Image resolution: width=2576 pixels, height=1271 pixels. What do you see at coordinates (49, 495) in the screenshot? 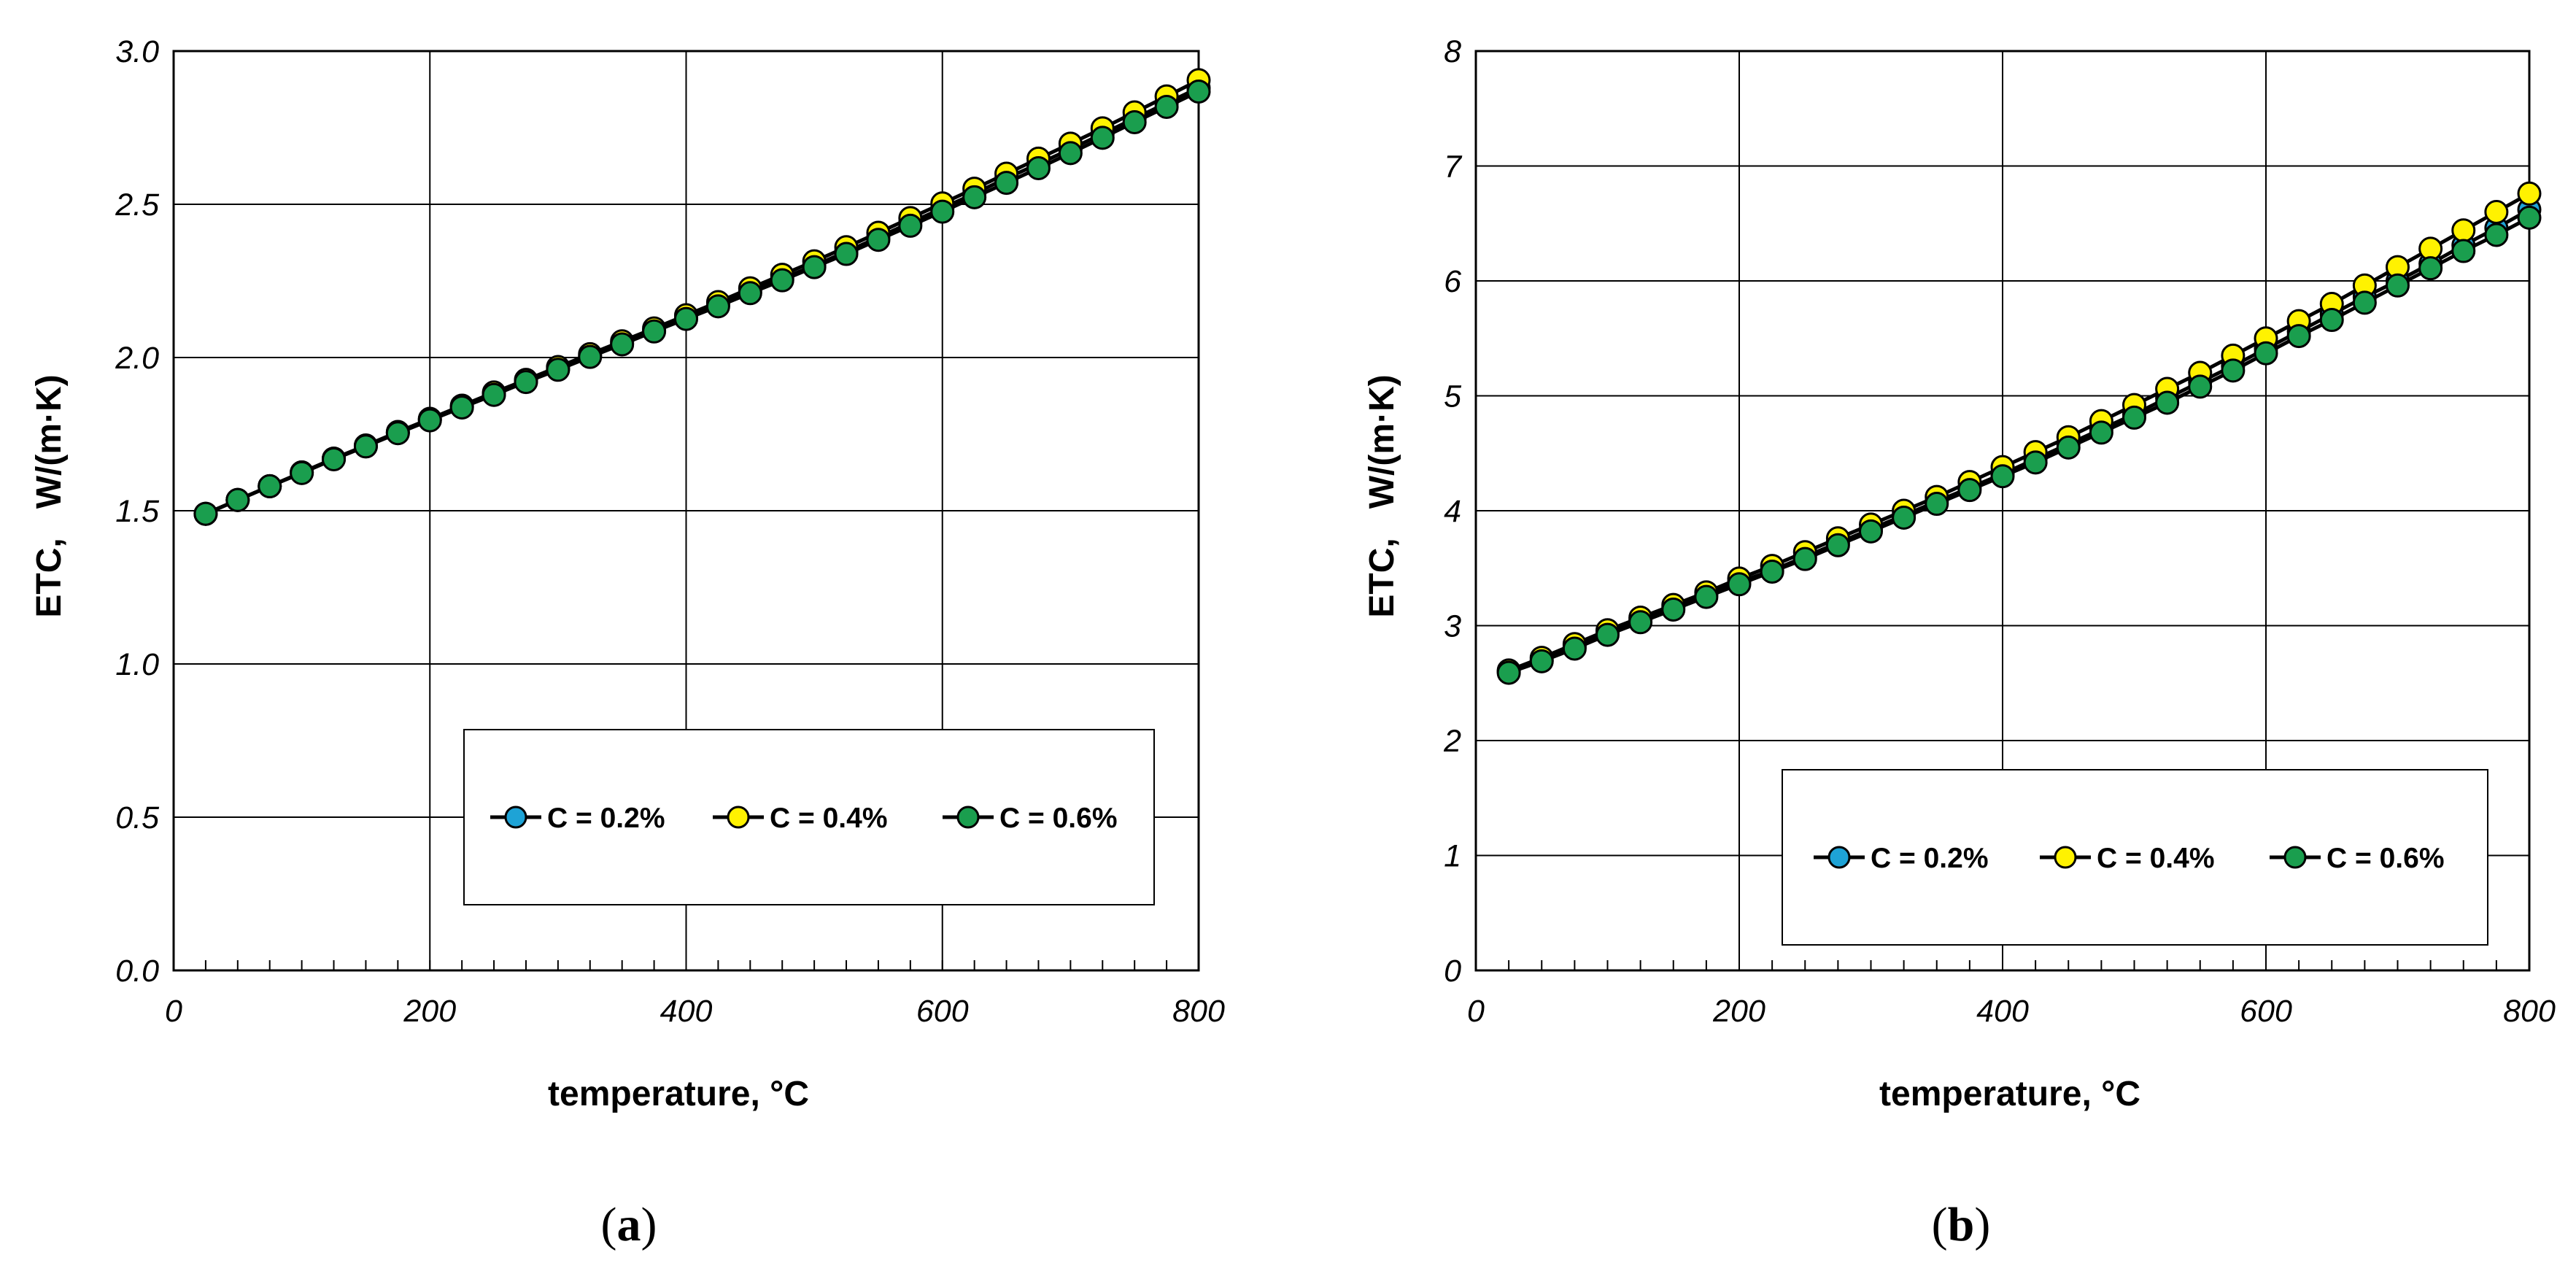
I see `y-axis-title-a: ETC, W/(m·K)` at bounding box center [49, 495].